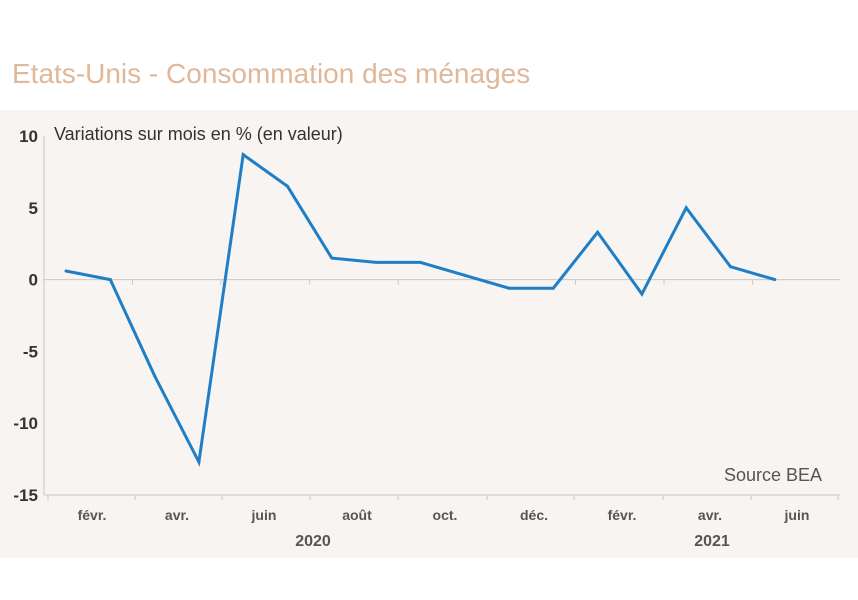 The width and height of the screenshot is (858, 600). Describe the element at coordinates (28, 136) in the screenshot. I see `y-tick-label: 10` at that location.